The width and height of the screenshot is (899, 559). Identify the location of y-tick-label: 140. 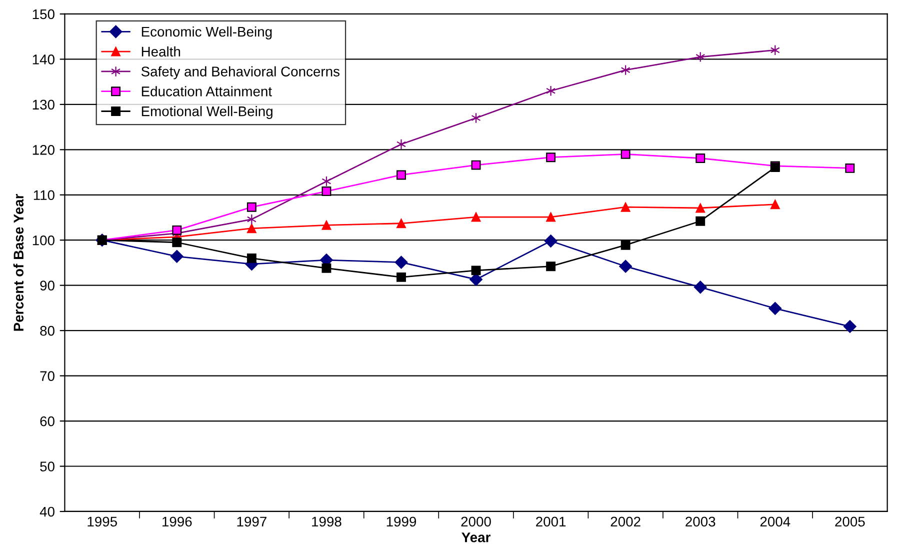
(43, 59).